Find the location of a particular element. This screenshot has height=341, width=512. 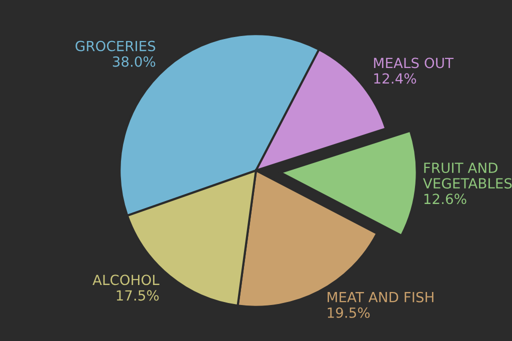

data-label: 19.5% is located at coordinates (349, 312).